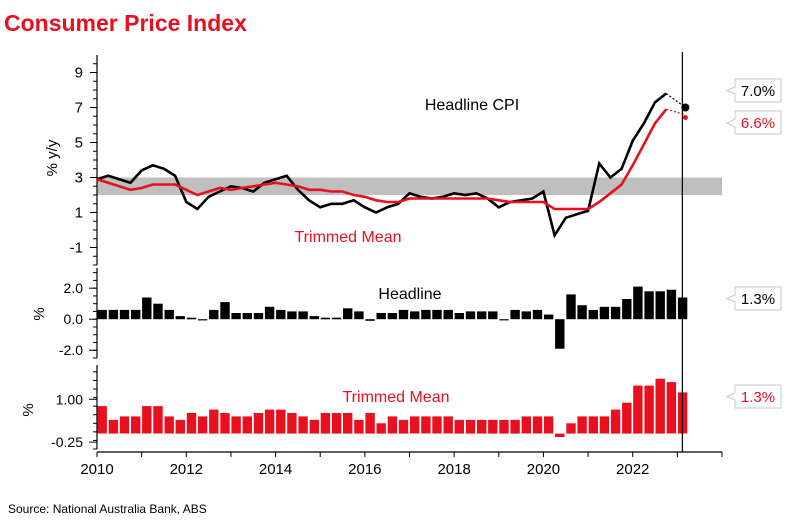 The height and width of the screenshot is (521, 795). I want to click on headline-y-tick-label: -2.0, so click(71, 350).